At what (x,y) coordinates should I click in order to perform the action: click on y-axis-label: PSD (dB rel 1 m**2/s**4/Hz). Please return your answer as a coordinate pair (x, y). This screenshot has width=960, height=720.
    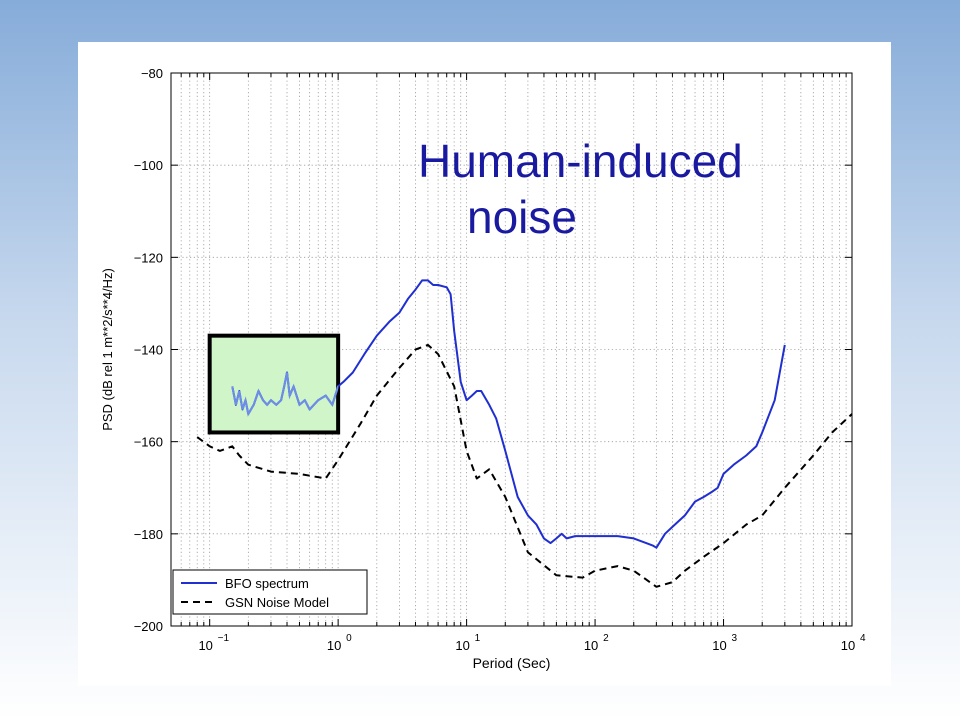
    Looking at the image, I should click on (107, 349).